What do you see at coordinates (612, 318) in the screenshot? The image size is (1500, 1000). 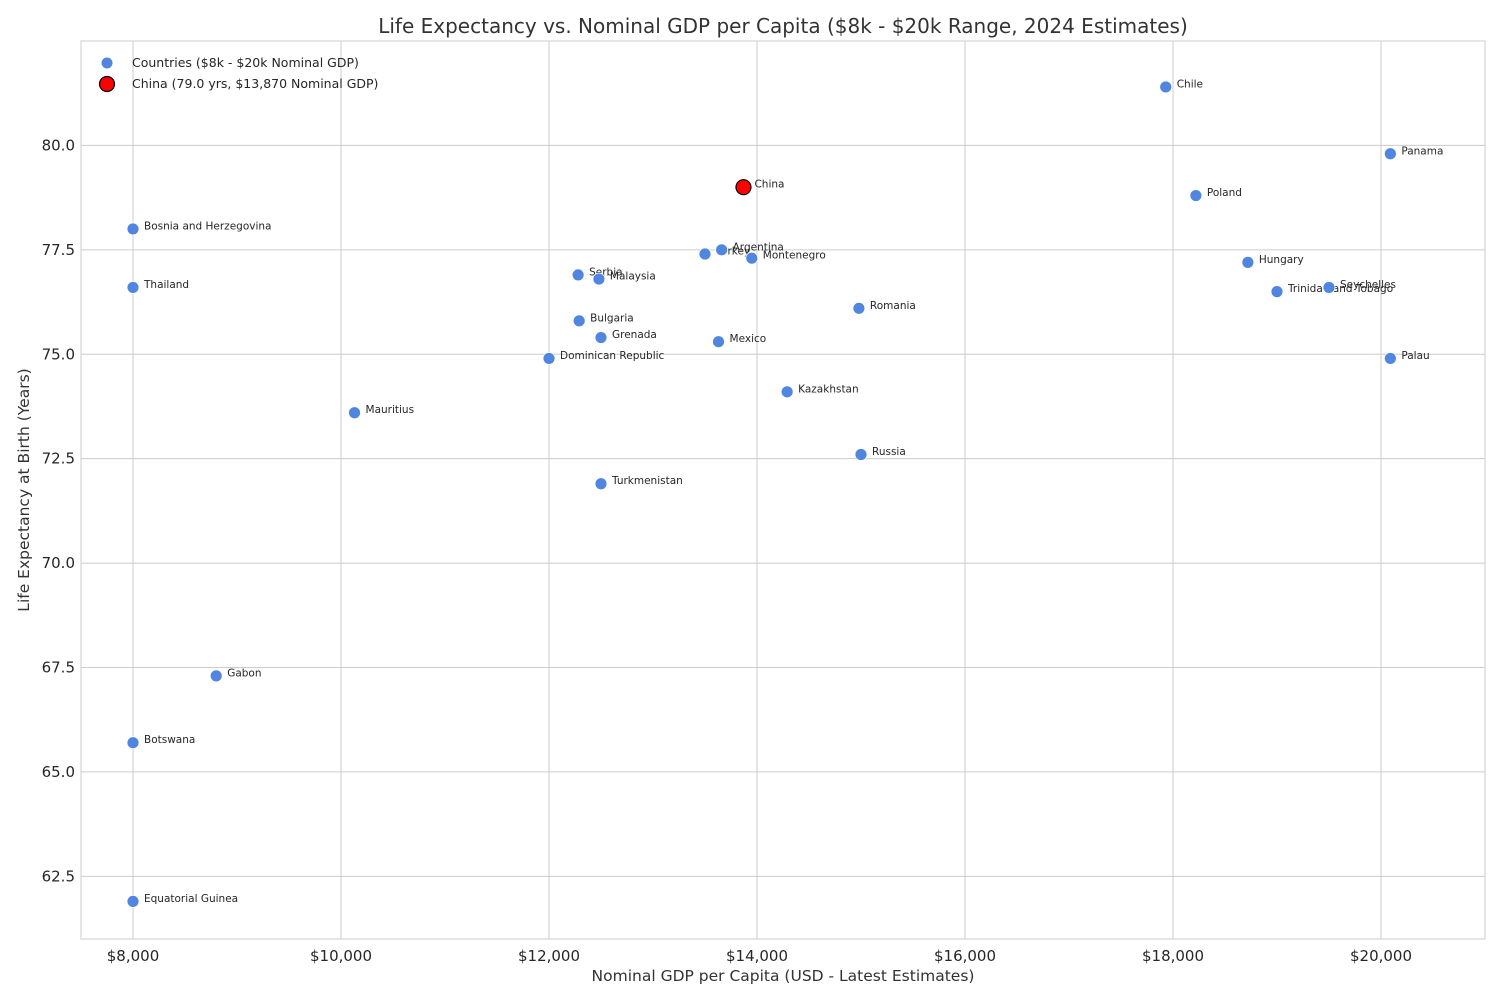 I see `point-label: Bulgaria` at bounding box center [612, 318].